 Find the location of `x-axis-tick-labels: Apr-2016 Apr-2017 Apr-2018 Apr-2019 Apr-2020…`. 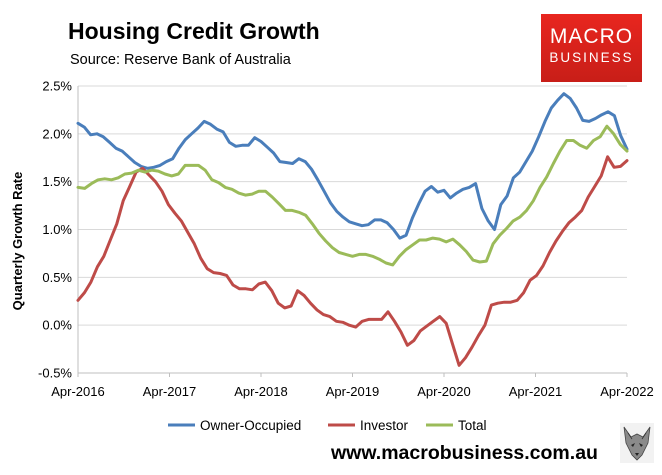

x-axis-tick-labels: Apr-2016 Apr-2017 Apr-2018 Apr-2019 Apr-2020… is located at coordinates (352, 391).